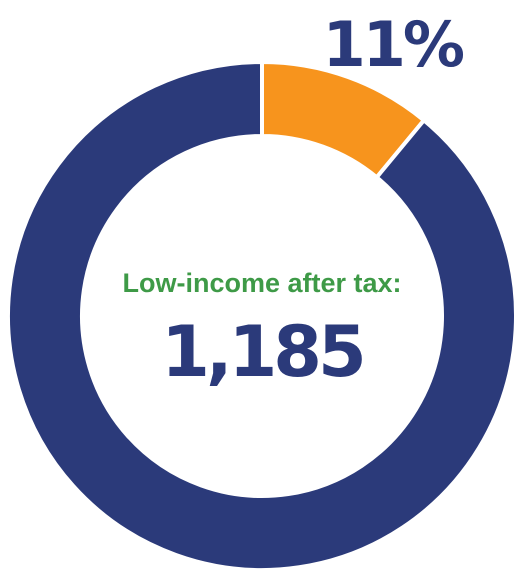 The height and width of the screenshot is (571, 516). Describe the element at coordinates (261, 283) in the screenshot. I see `center-caption: Low-income after tax:` at that location.